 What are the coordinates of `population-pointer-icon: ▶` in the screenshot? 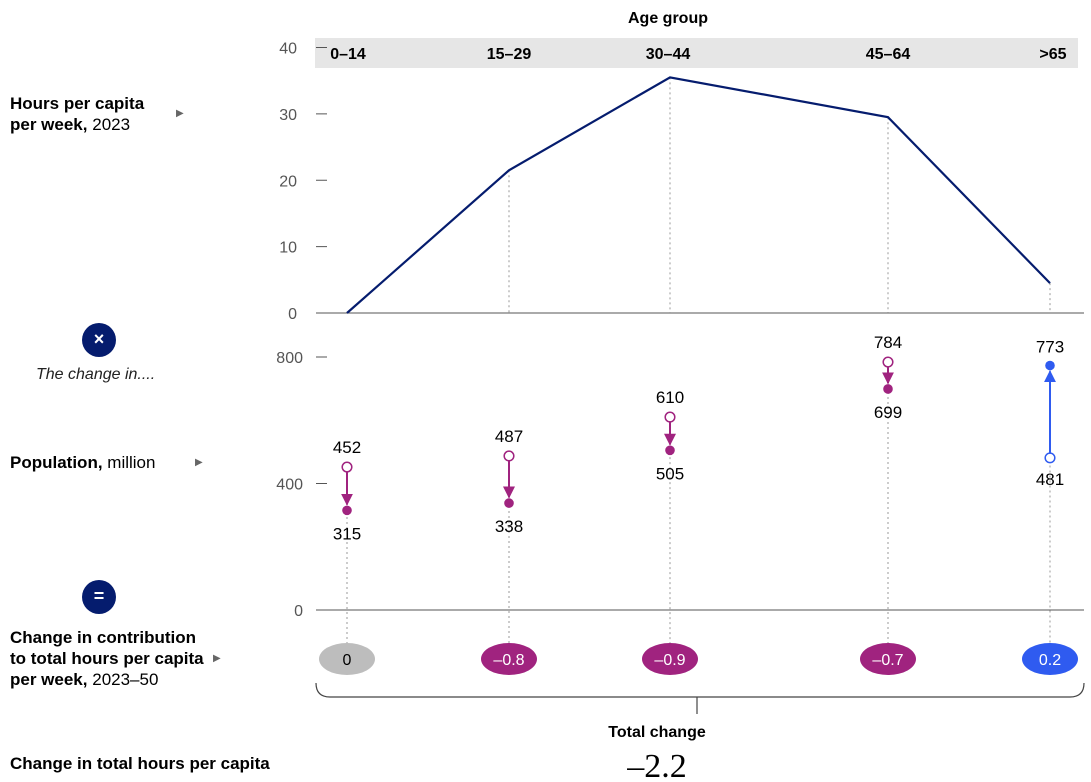 It's located at (199, 462).